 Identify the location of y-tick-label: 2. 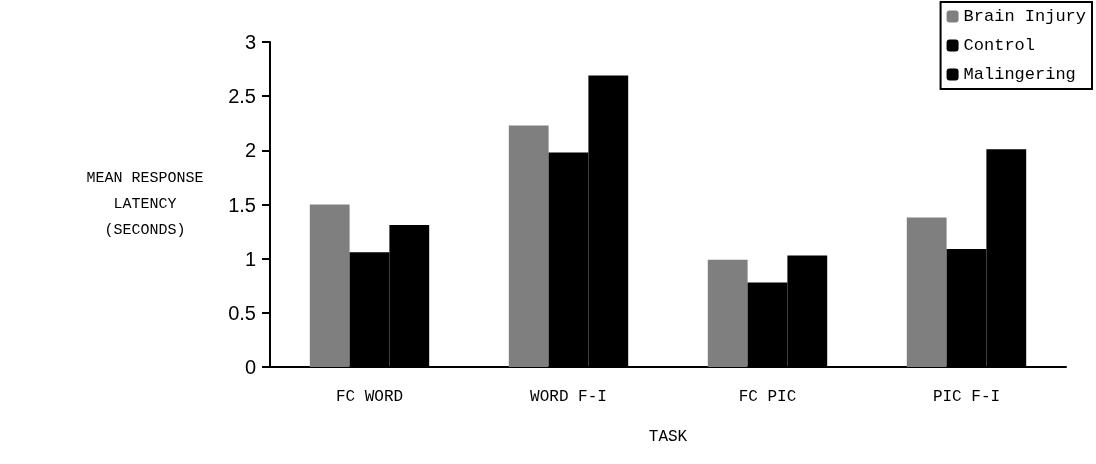
(250, 150).